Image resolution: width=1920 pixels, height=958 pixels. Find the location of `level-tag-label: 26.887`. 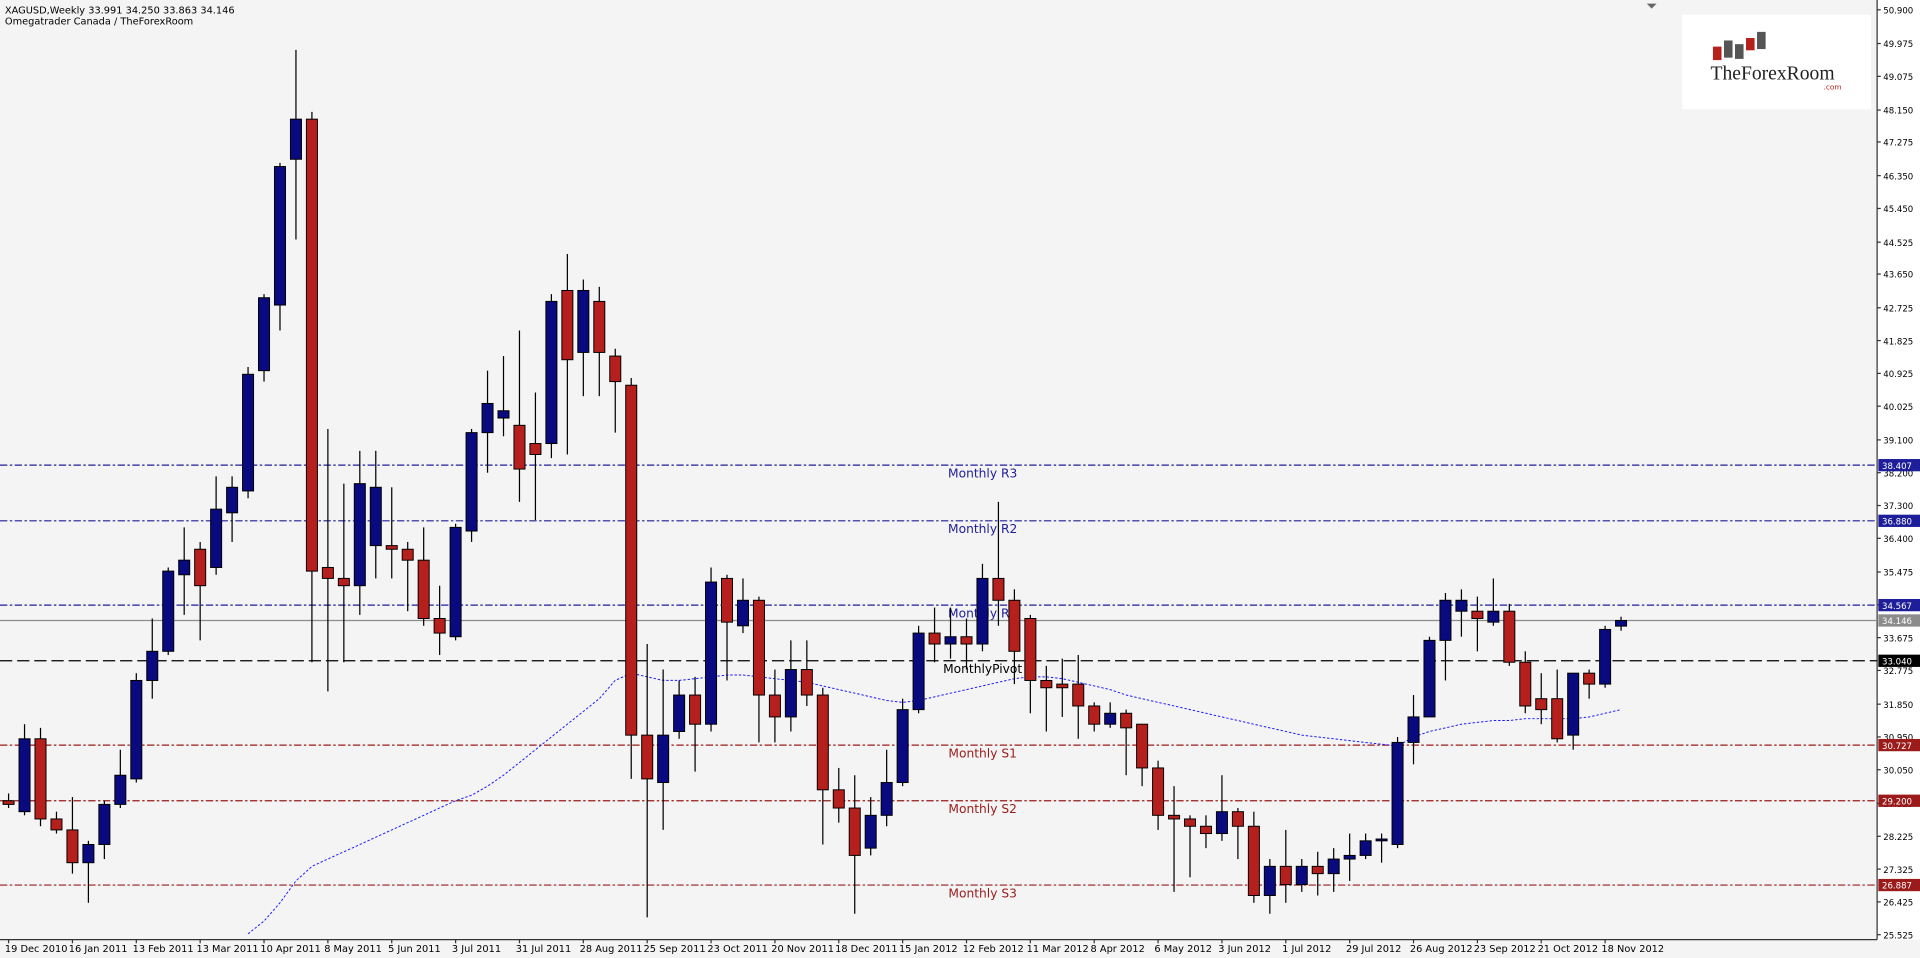

level-tag-label: 26.887 is located at coordinates (1897, 887).